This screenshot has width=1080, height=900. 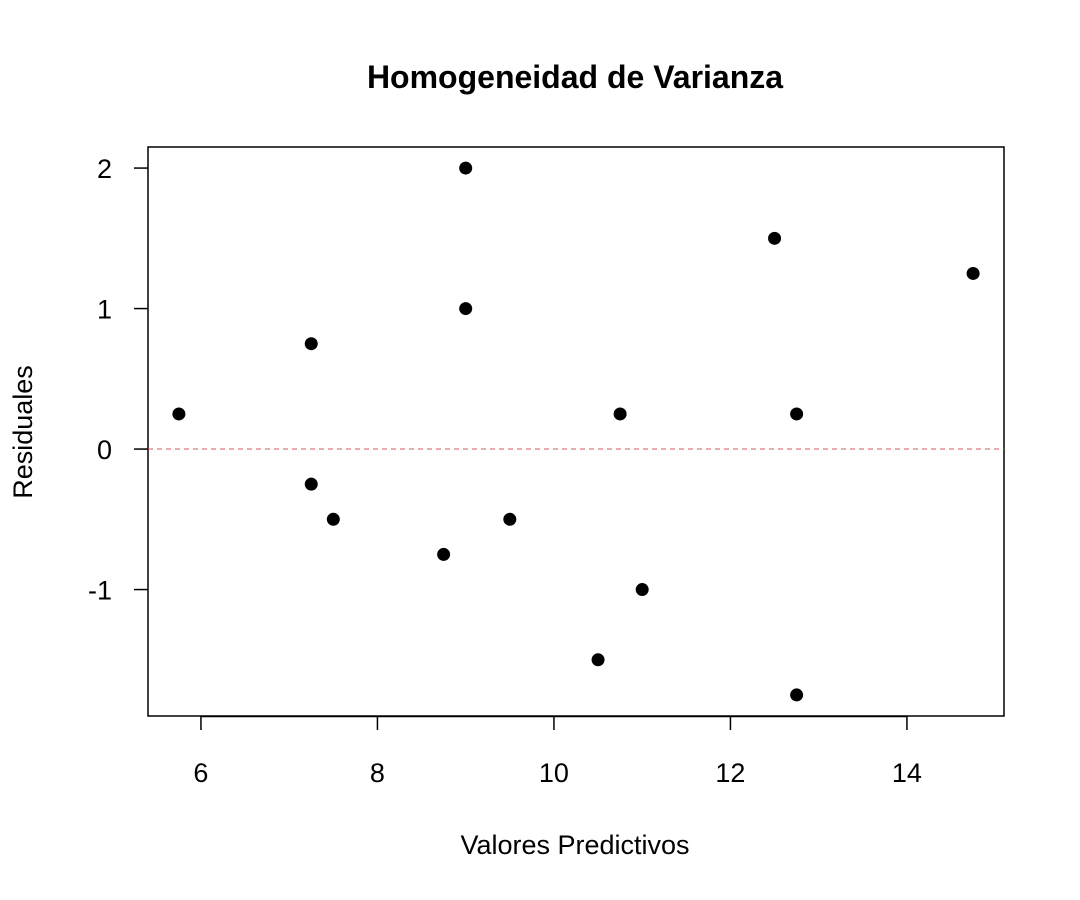 I want to click on x-tick-label-6: 6, so click(x=200, y=773).